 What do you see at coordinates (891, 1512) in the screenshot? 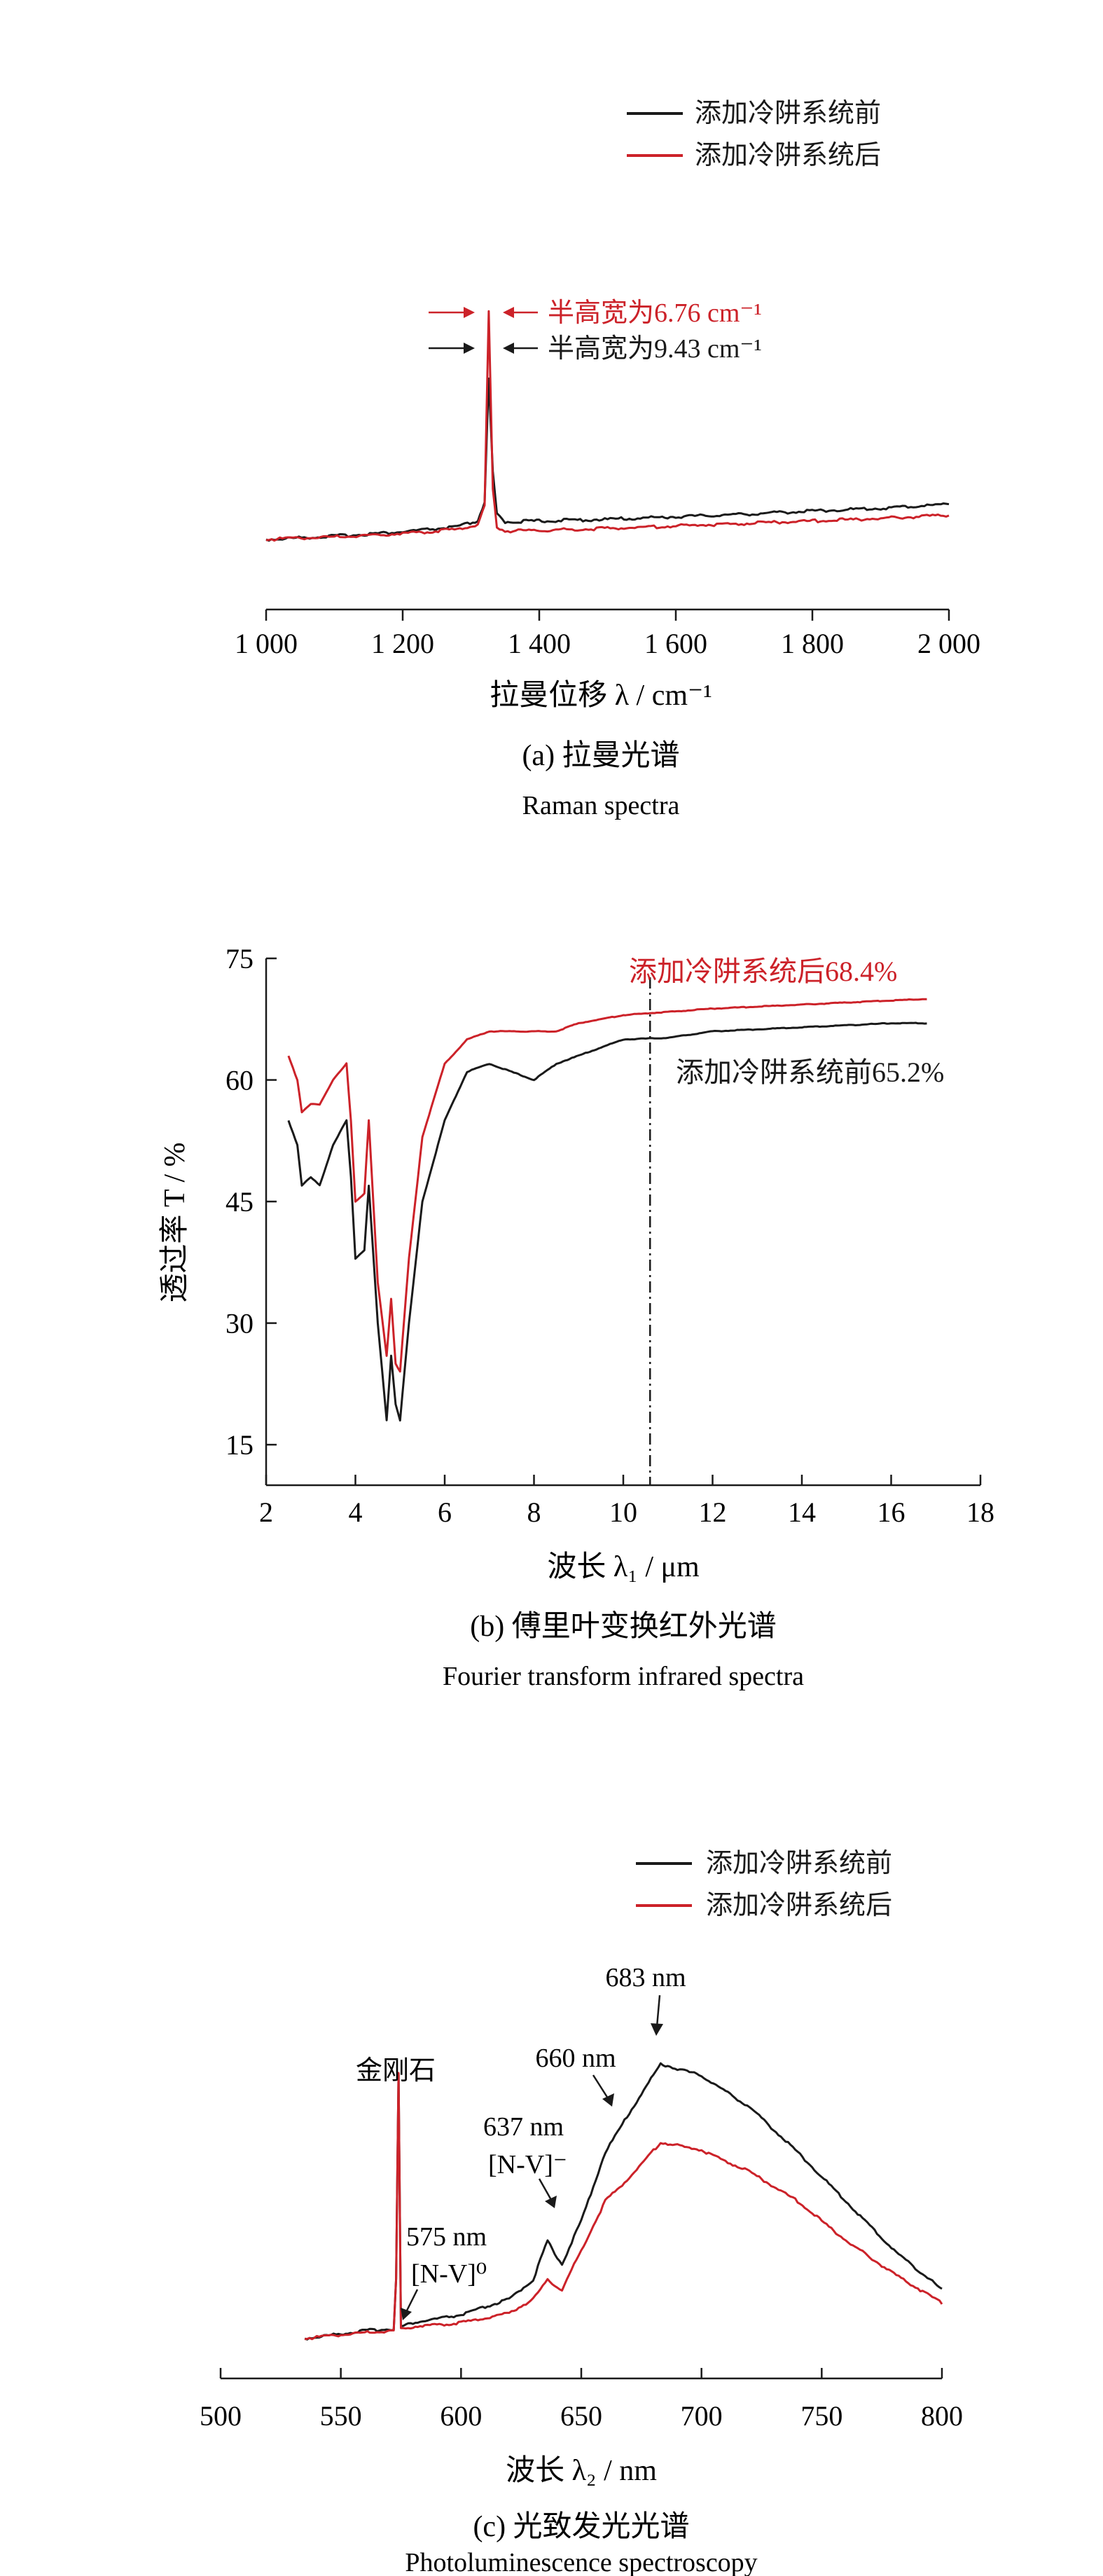
I see `x-tick-label: 16` at bounding box center [891, 1512].